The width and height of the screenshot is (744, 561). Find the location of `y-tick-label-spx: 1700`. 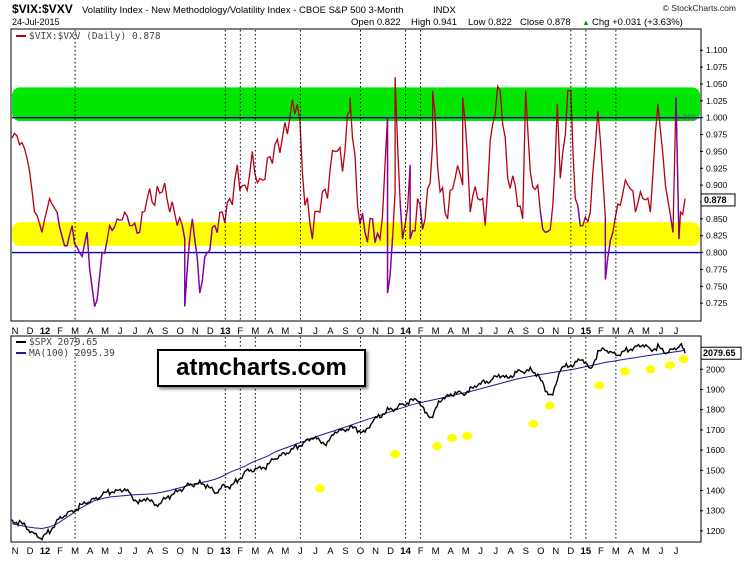

y-tick-label-spx: 1700 is located at coordinates (715, 430).